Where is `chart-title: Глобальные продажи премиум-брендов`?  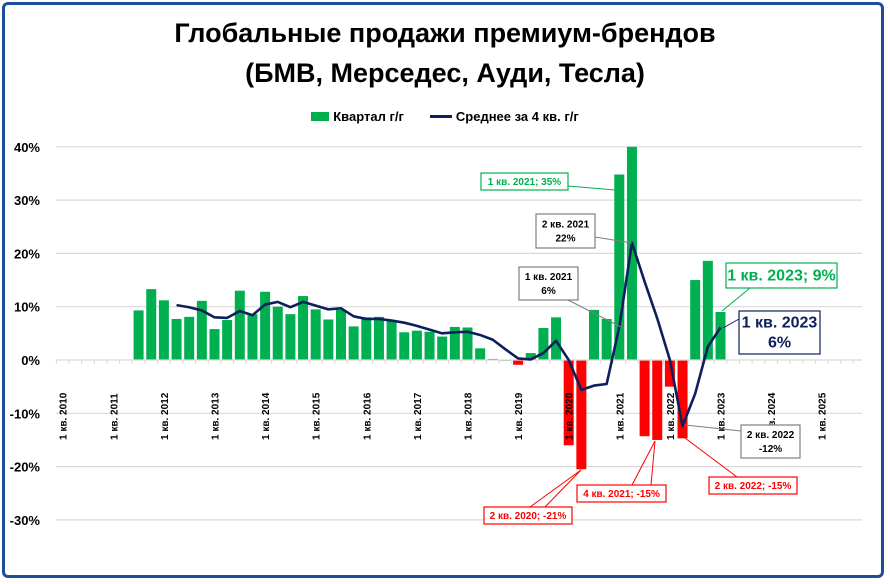
chart-title: Глобальные продажи премиум-брендов is located at coordinates (445, 33).